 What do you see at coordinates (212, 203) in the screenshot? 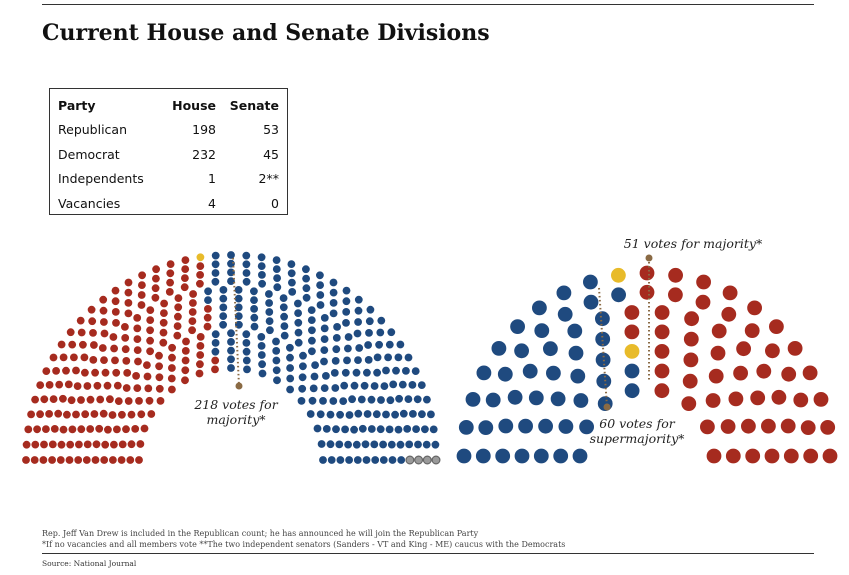
I see `row-house: 4` at bounding box center [212, 203].